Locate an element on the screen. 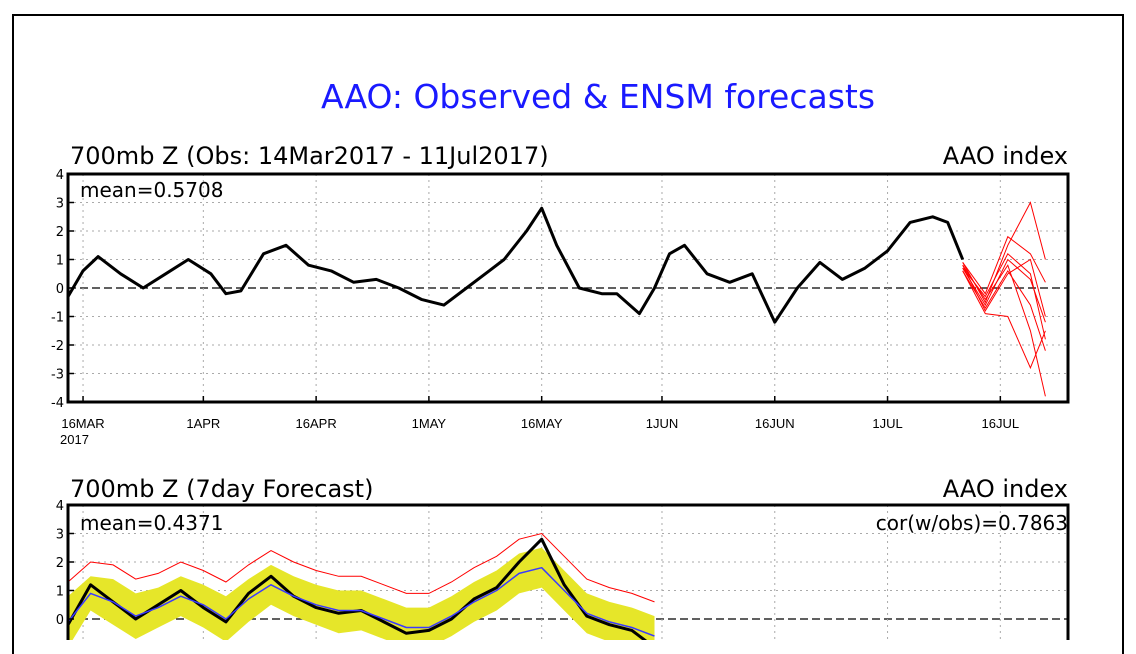 The width and height of the screenshot is (1136, 654). forecast-mean-line is located at coordinates (361, 601).